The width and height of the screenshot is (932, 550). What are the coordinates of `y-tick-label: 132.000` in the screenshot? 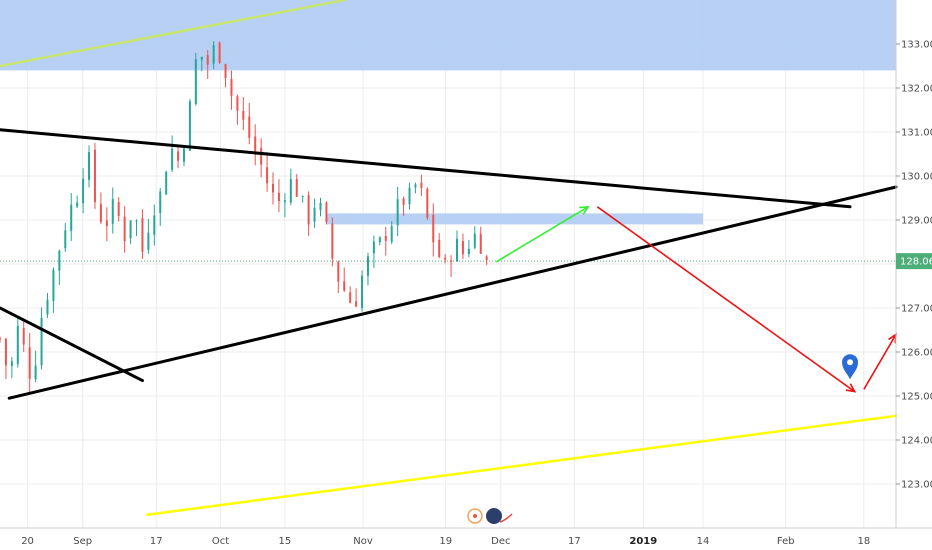 It's located at (916, 89).